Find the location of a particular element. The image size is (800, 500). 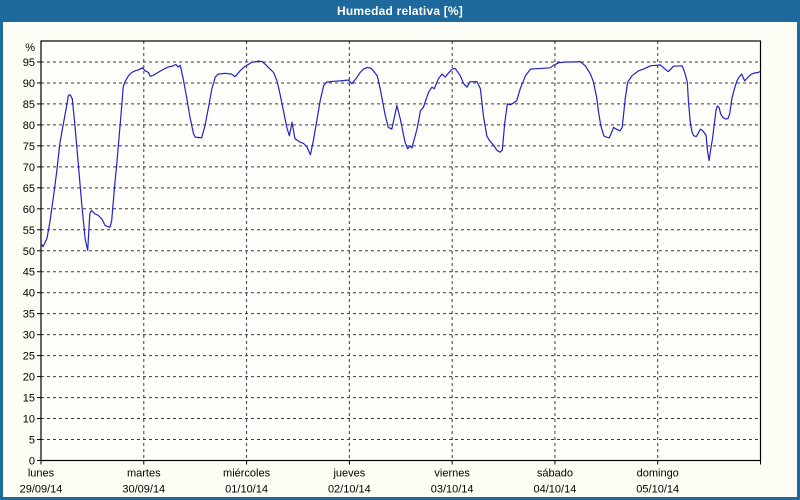

y-tick-label-80: 80 is located at coordinates (29, 126).